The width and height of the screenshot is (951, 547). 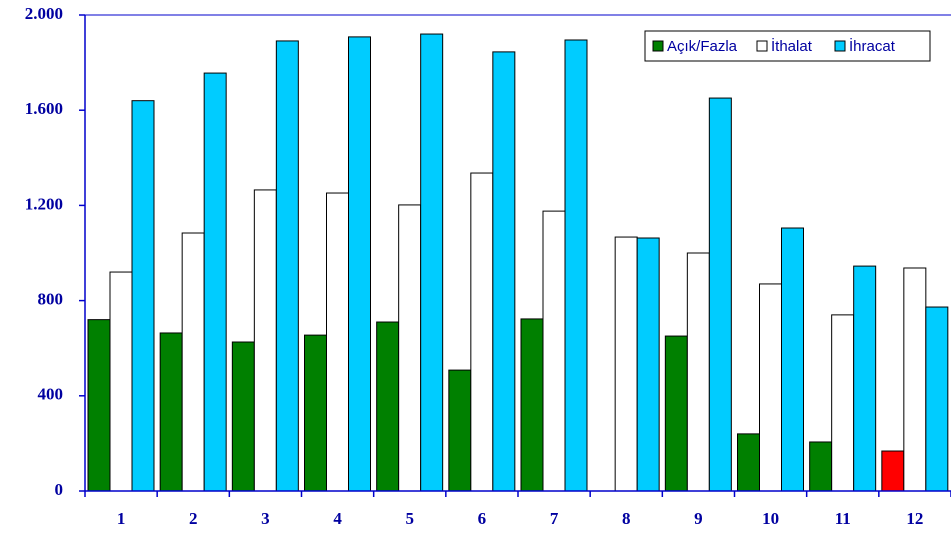 I want to click on y-tick-label: 2.000, so click(x=44, y=13).